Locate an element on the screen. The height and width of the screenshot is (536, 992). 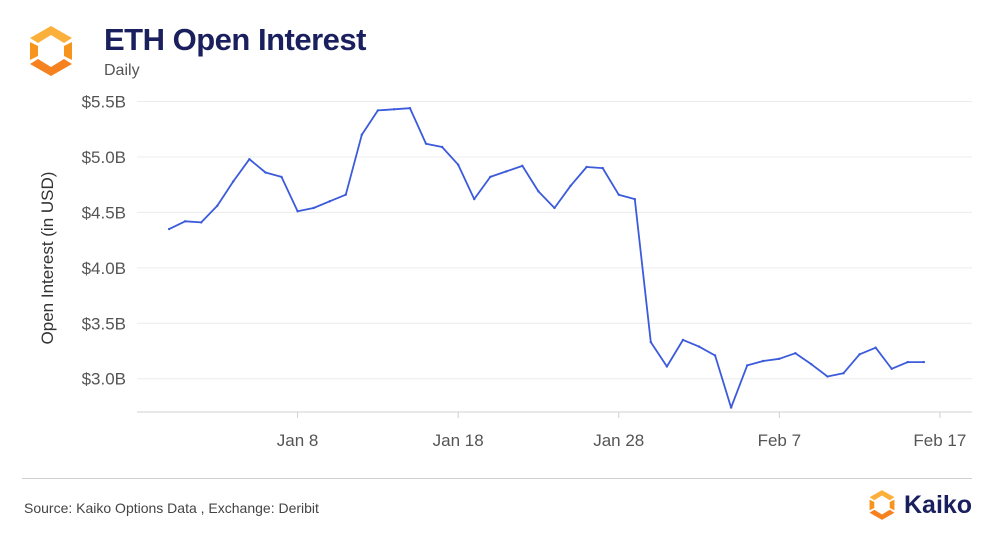
y-tick-label: $5.0B is located at coordinates (104, 157).